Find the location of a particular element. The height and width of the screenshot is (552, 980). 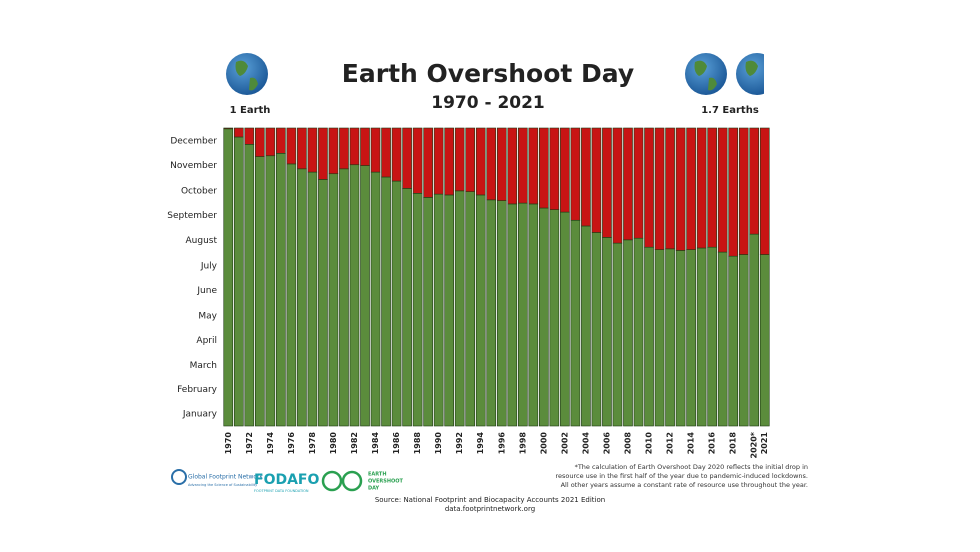

y-tick-label: November is located at coordinates (193, 166).